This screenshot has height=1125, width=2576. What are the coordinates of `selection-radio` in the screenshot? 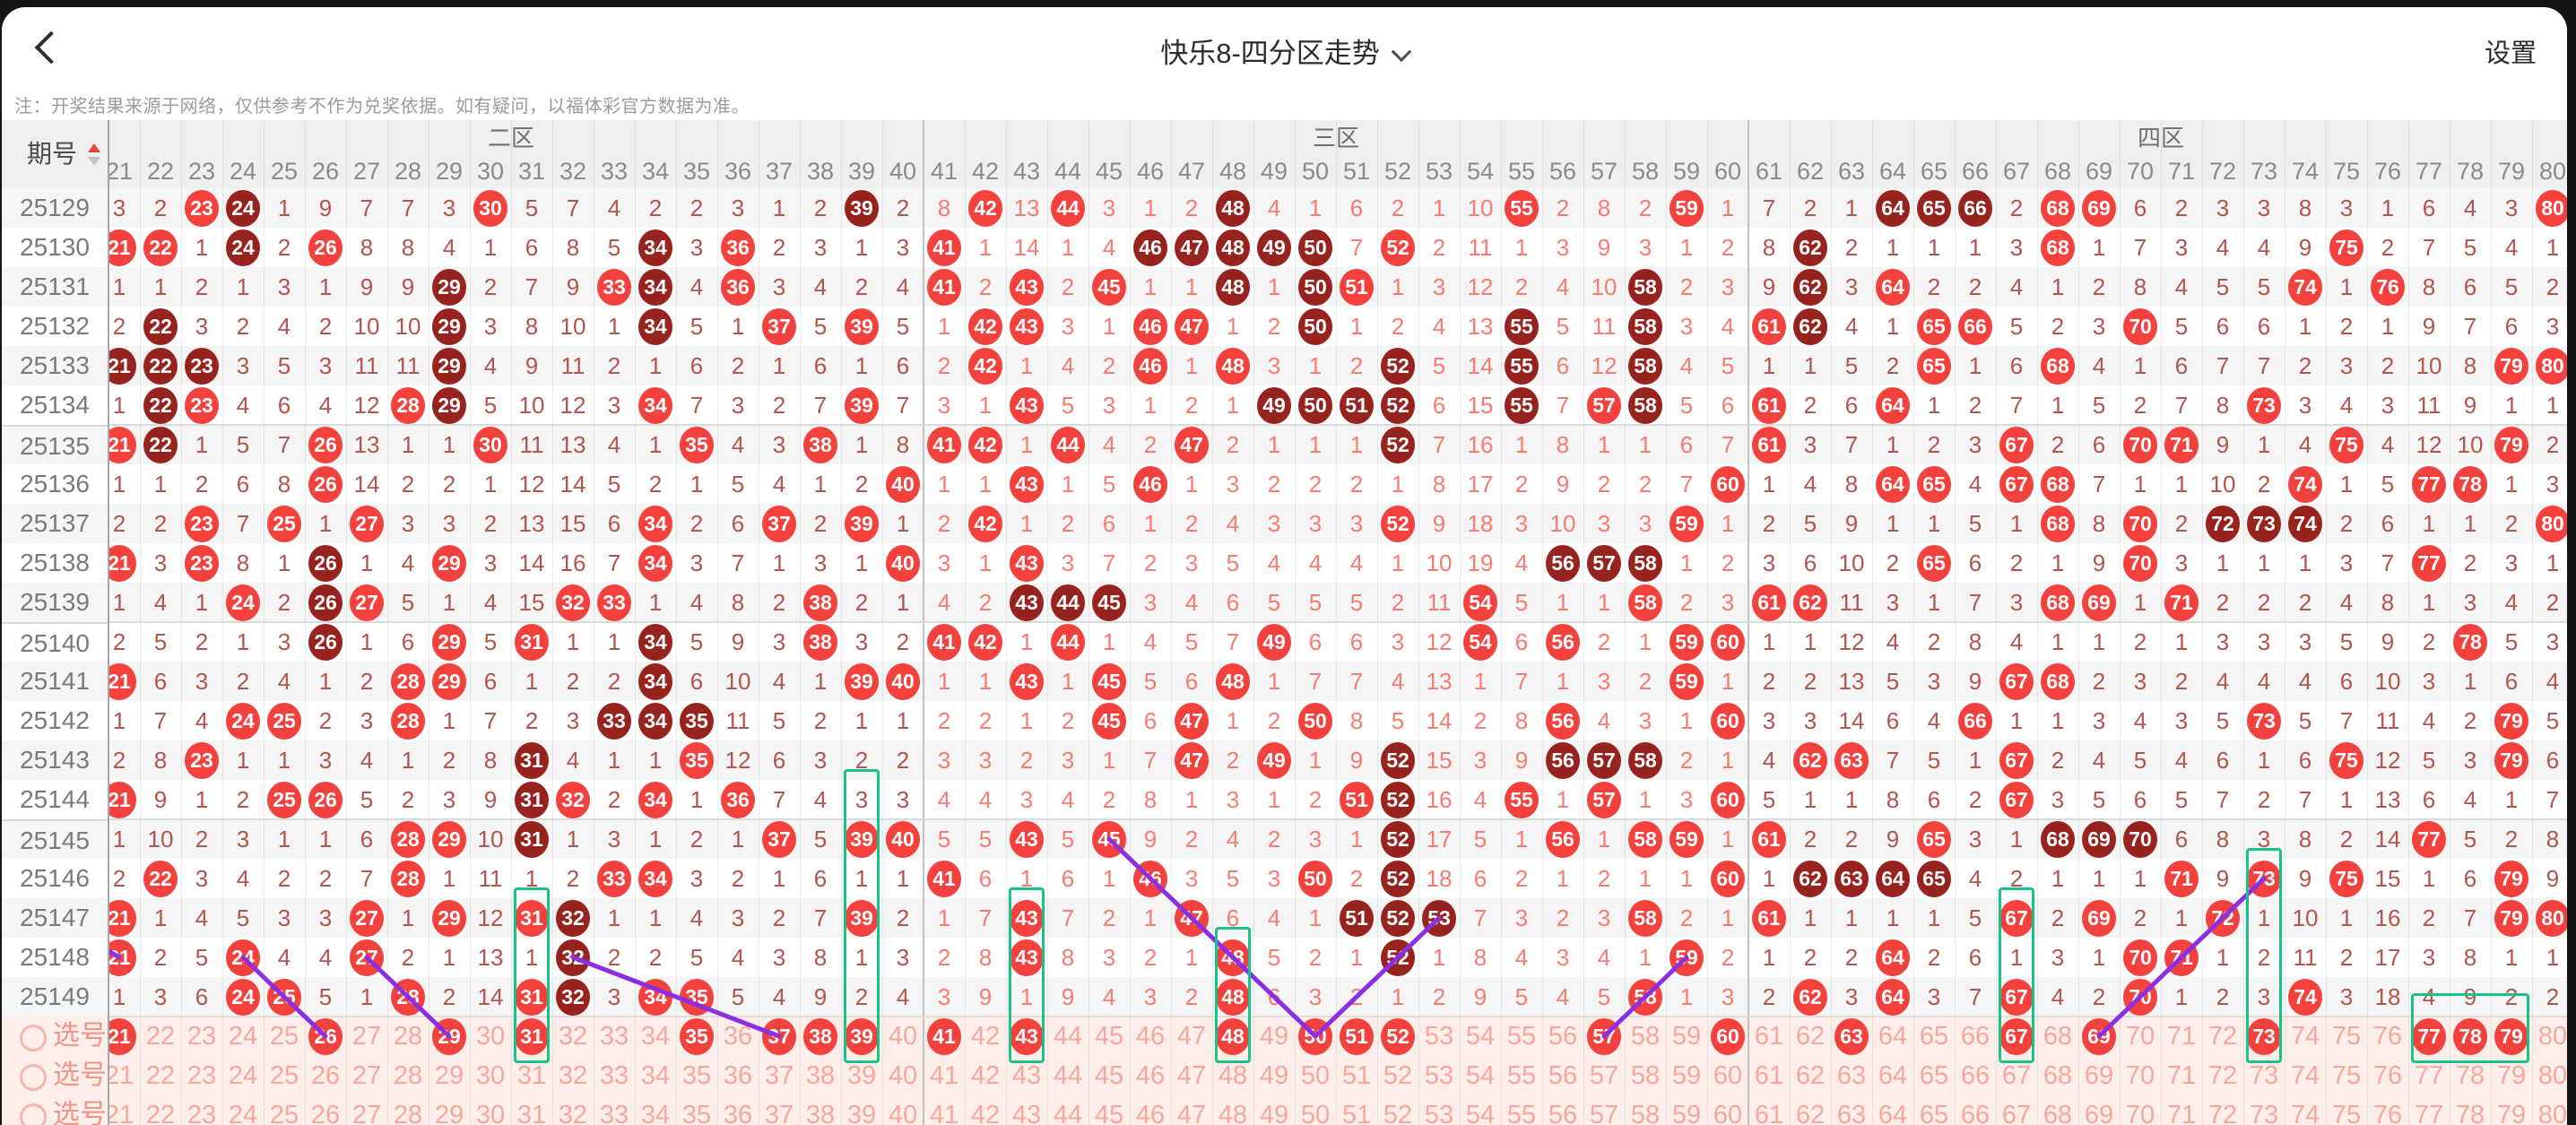 It's located at (33, 1038).